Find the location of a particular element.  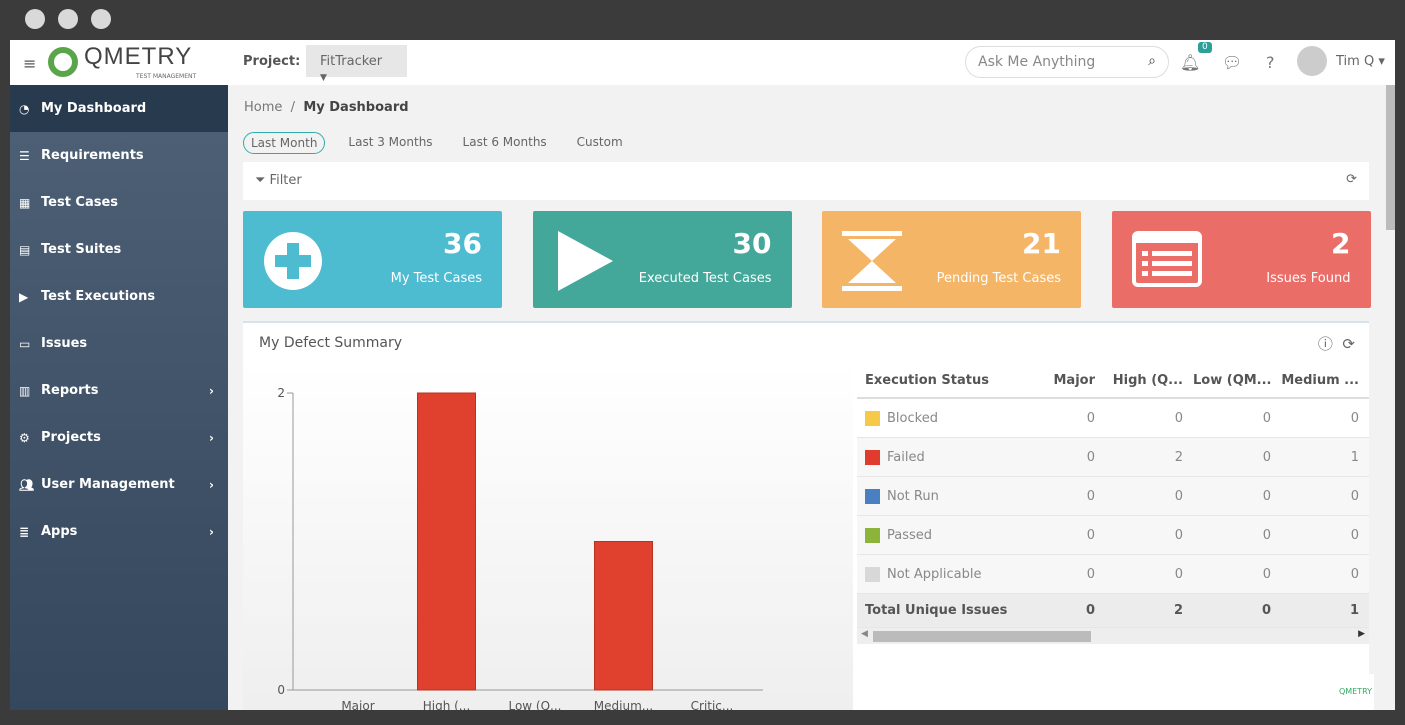

breadcrumb: Home / My Dashboard is located at coordinates (326, 107).